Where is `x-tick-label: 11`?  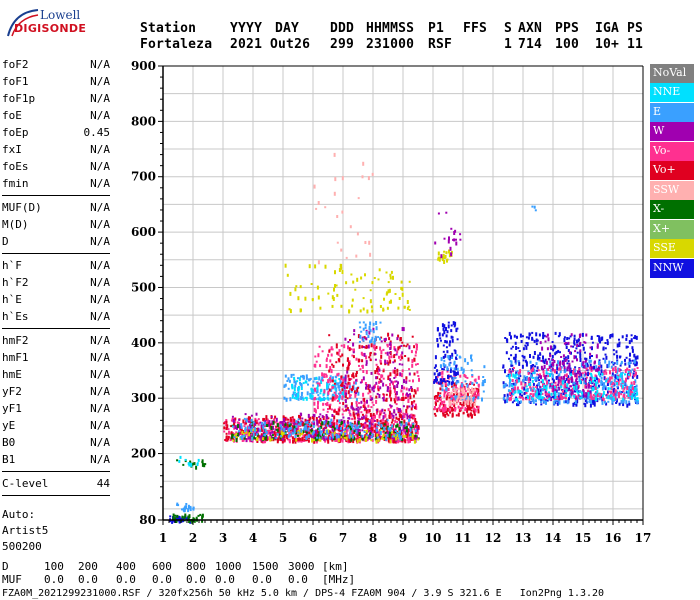
x-tick-label: 11 is located at coordinates (463, 538).